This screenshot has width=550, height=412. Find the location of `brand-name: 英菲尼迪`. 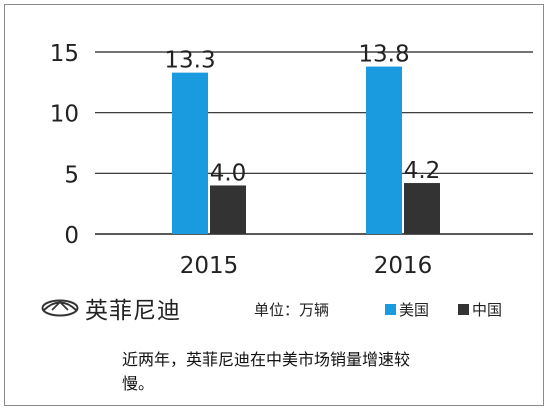

brand-name: 英菲尼迪 is located at coordinates (133, 311).